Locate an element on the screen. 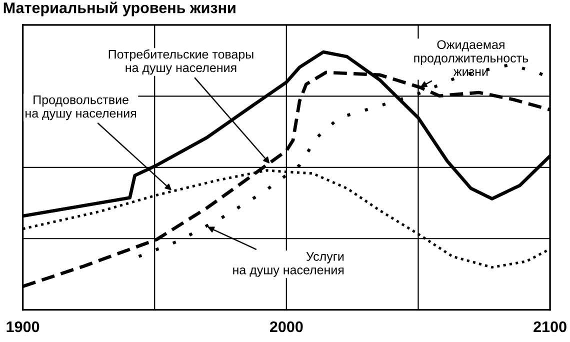 Image resolution: width=570 pixels, height=342 pixels. annotation: Продовольствие на душу населения is located at coordinates (81, 107).